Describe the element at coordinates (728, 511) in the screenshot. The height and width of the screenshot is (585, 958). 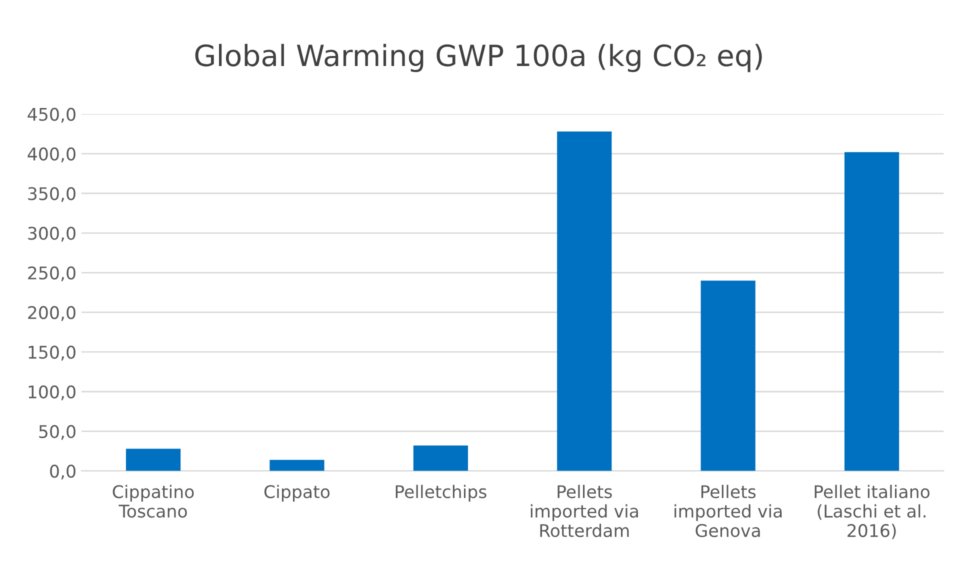
I see `x-tick-label: Pellets imported via Genova` at that location.